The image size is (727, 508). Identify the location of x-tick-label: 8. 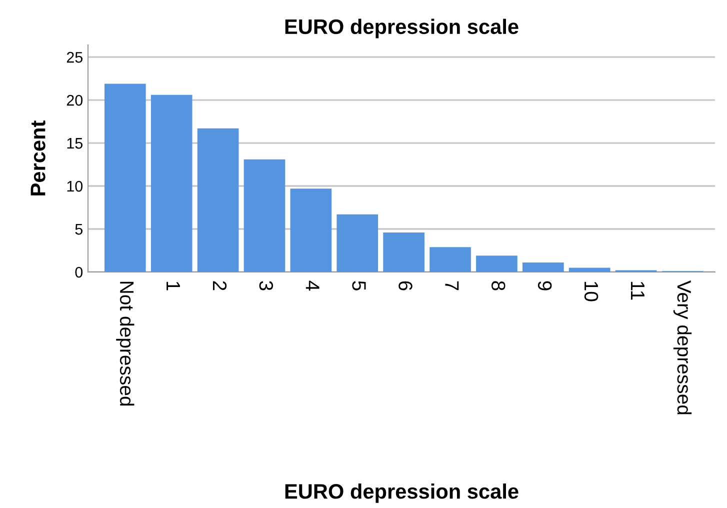
(498, 285).